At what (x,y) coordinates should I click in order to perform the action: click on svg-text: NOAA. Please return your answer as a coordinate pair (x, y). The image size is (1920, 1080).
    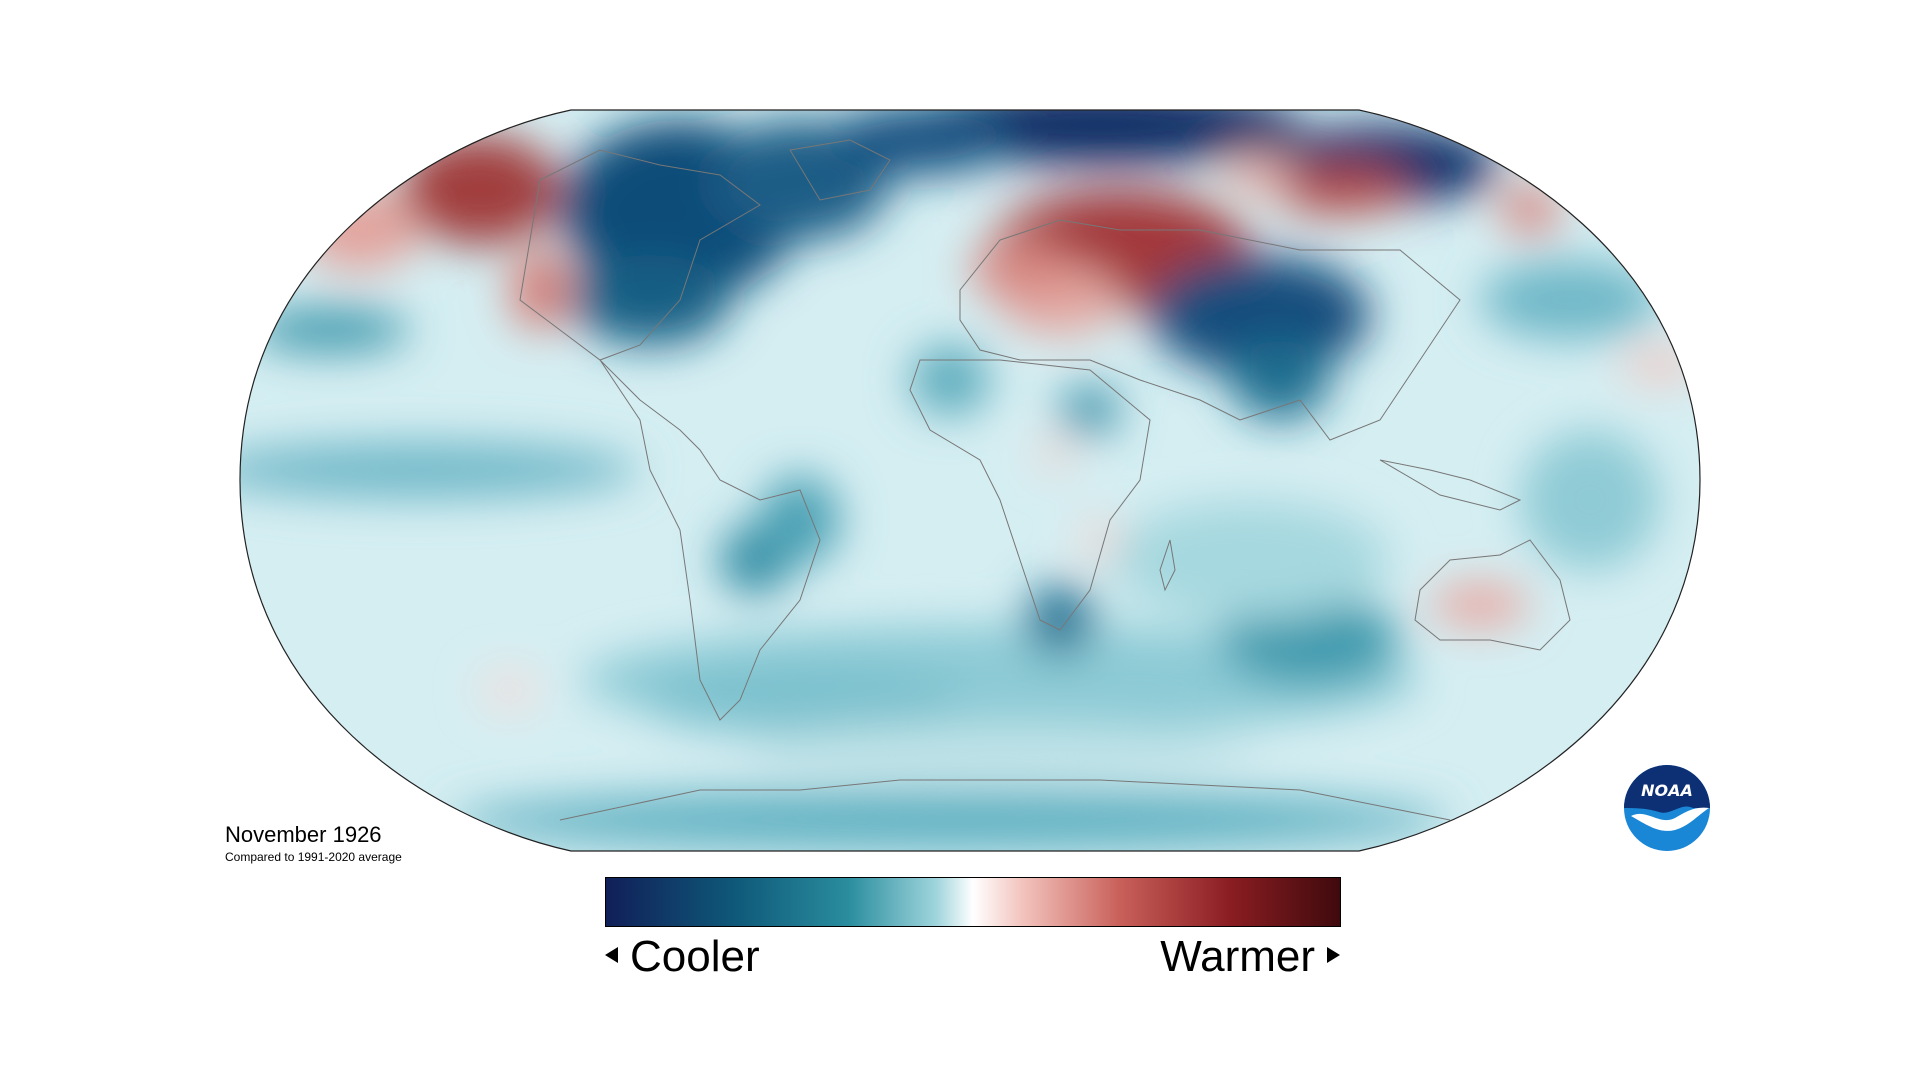
    Looking at the image, I should click on (1667, 790).